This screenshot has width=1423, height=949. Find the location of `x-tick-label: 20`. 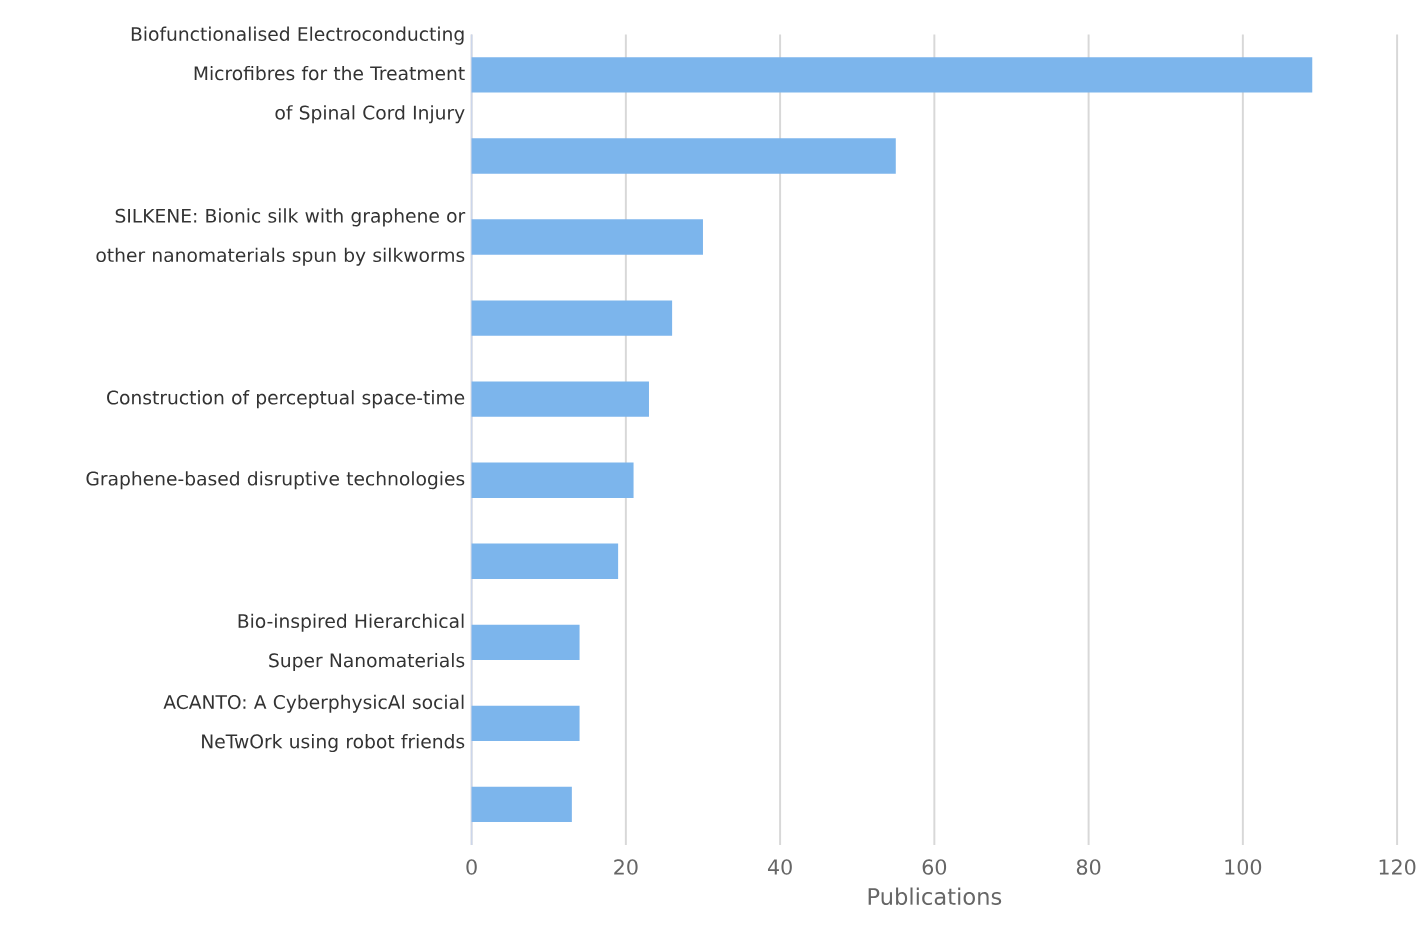

x-tick-label: 20 is located at coordinates (626, 867).